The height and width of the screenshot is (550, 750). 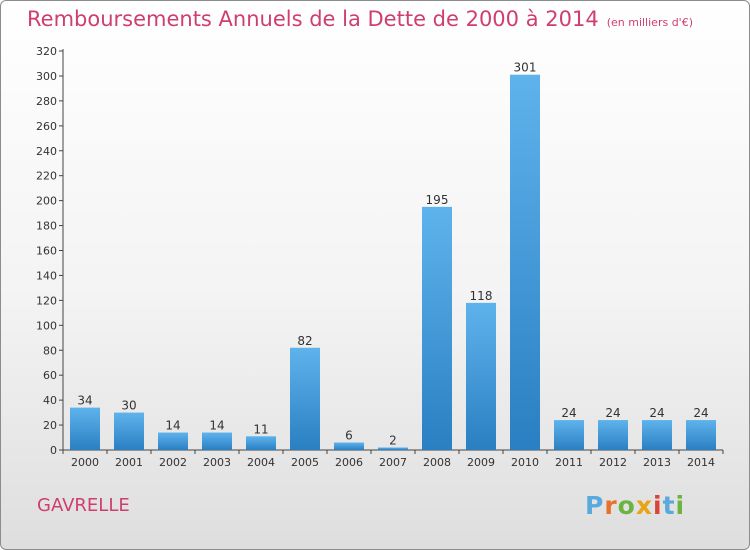 I want to click on x-tick-label: 2012, so click(x=613, y=462).